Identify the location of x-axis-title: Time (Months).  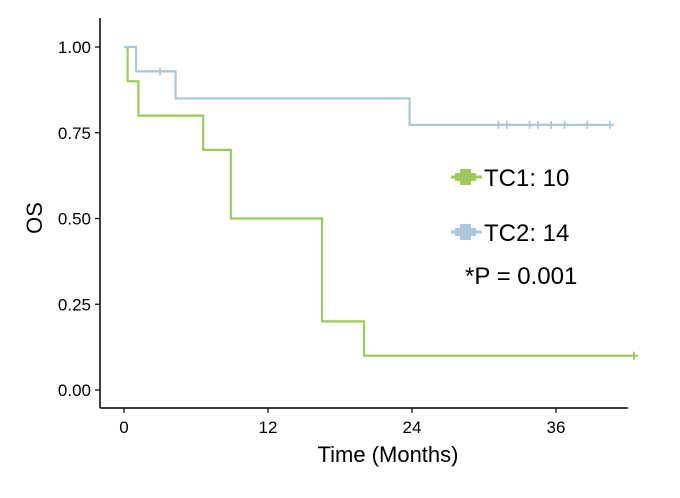
(388, 454).